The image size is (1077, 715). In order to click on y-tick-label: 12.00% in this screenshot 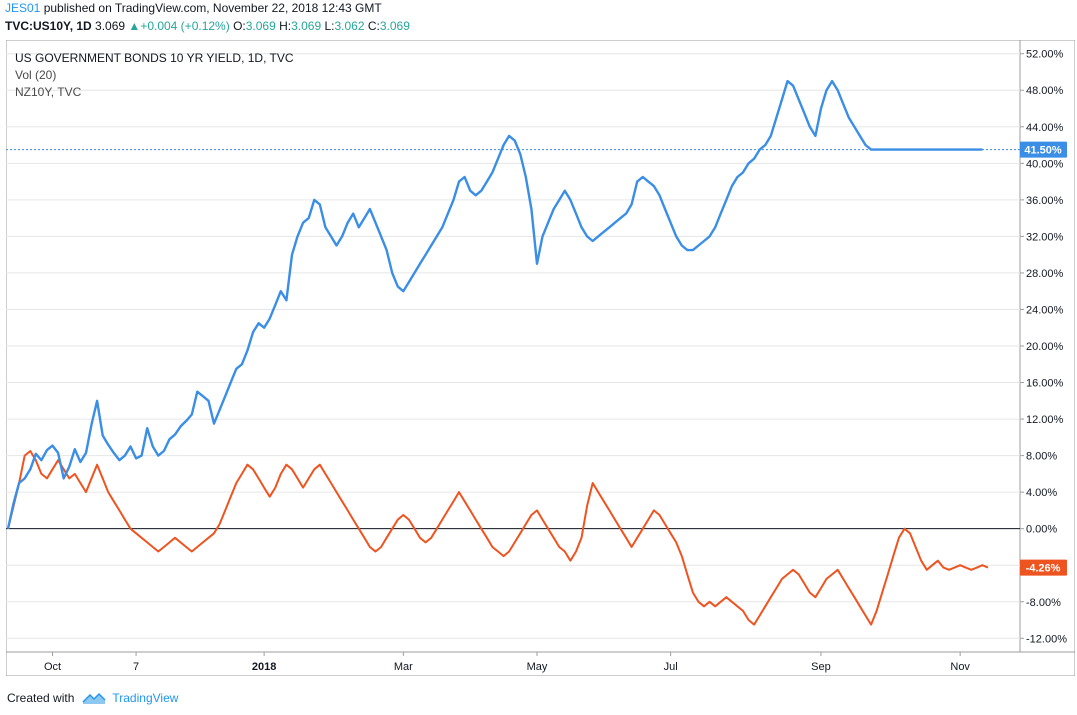, I will do `click(1045, 420)`.